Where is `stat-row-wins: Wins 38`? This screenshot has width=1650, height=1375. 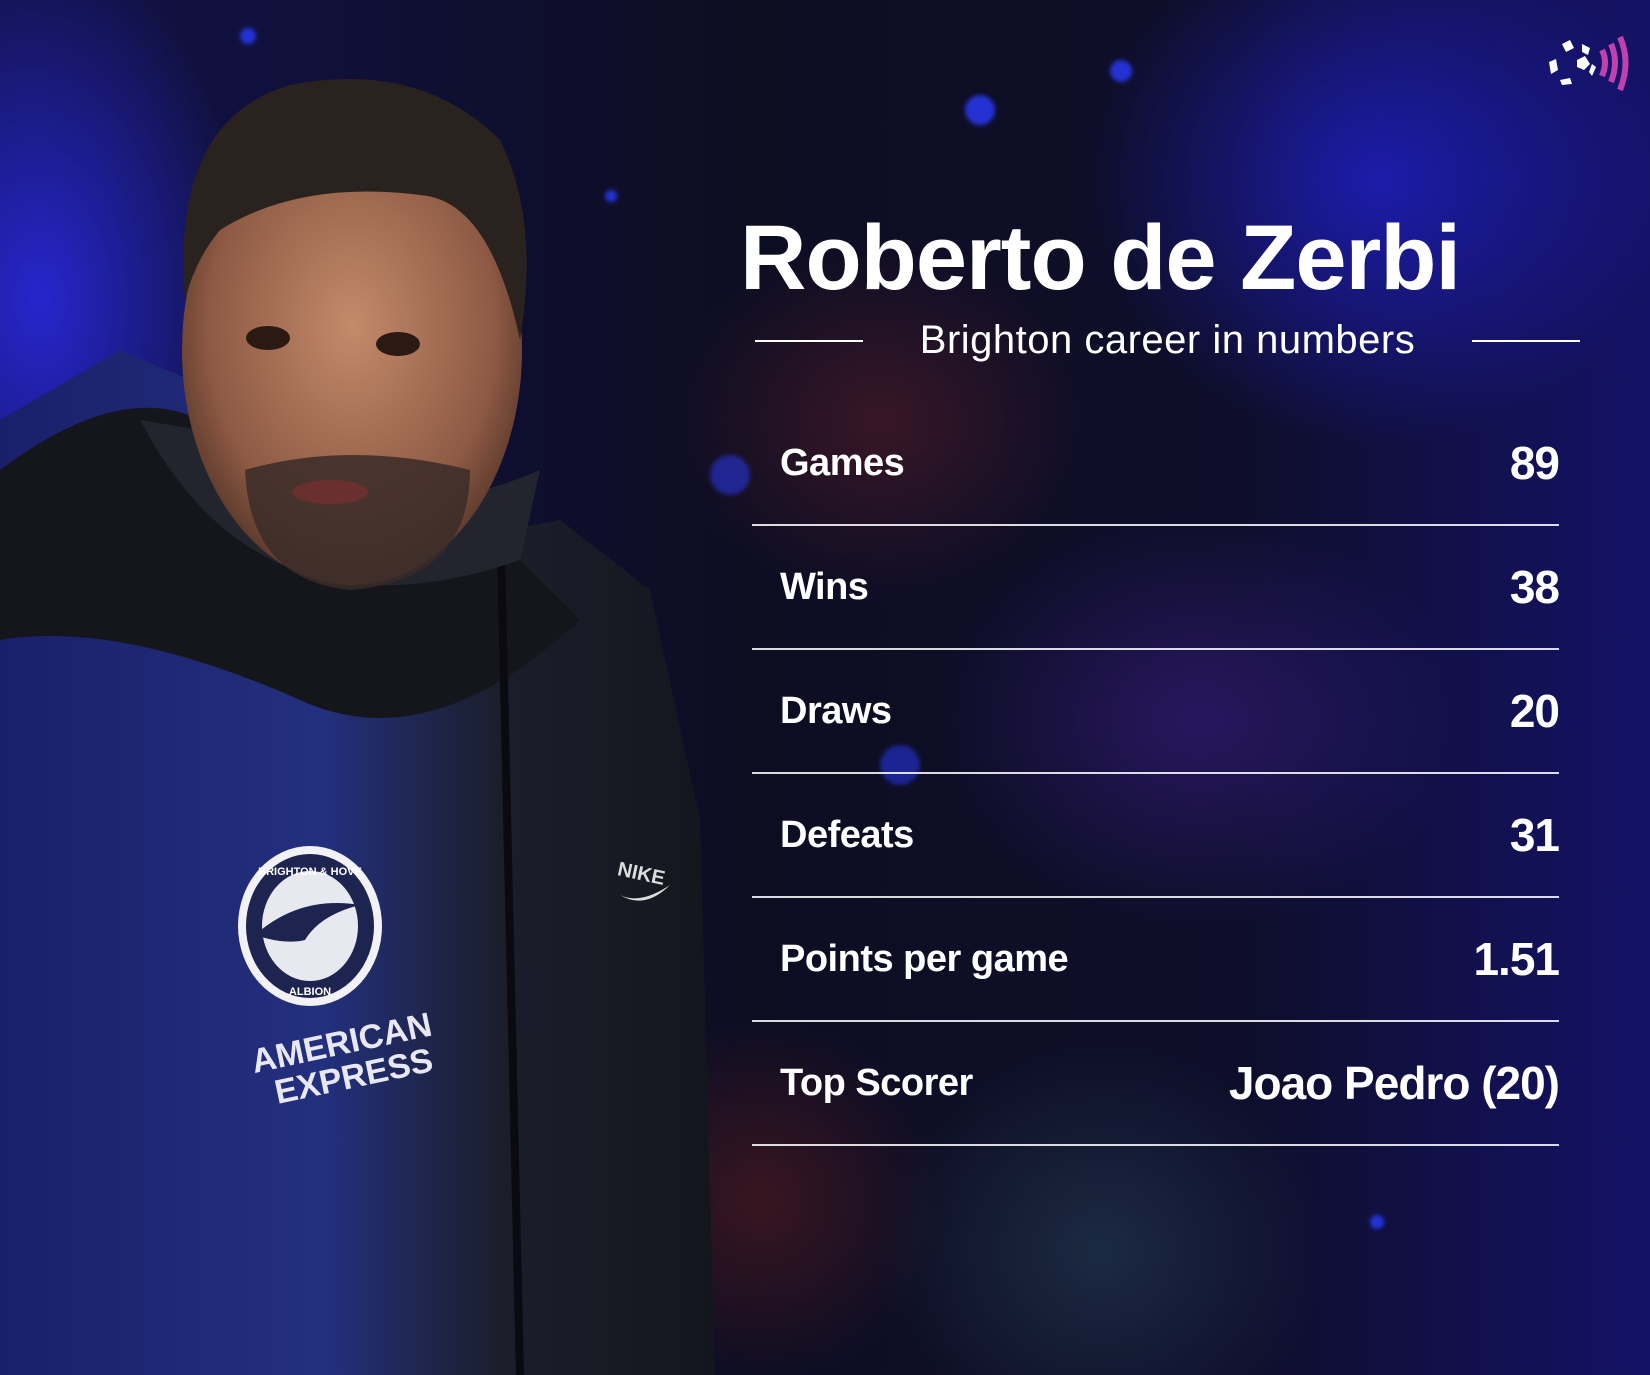
stat-row-wins: Wins 38 is located at coordinates (1156, 588).